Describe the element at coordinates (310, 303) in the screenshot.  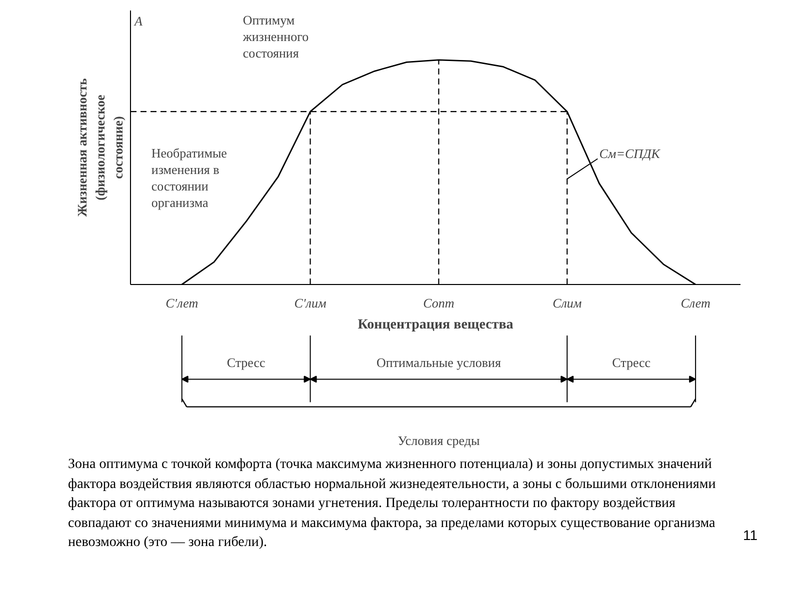
I see `x-tick-label: C′лим` at that location.